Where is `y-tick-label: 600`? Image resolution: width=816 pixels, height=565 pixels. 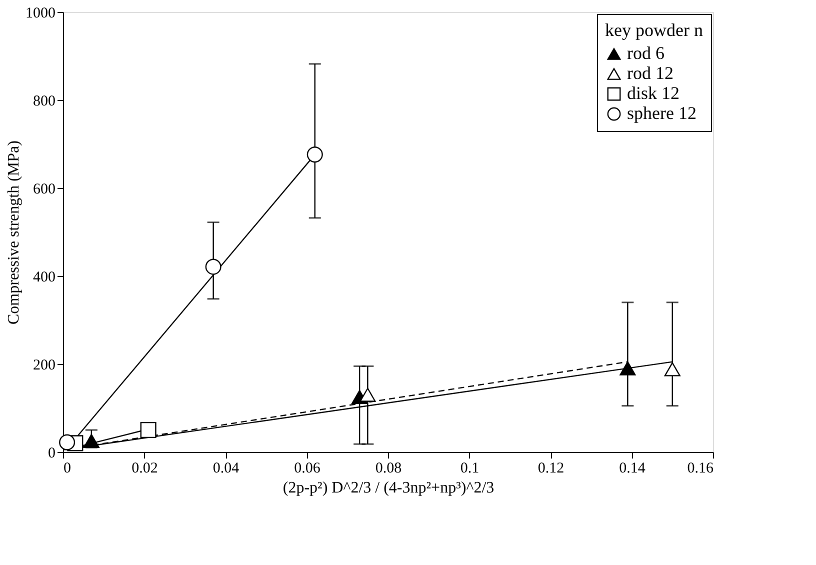
y-tick-label: 600 is located at coordinates (44, 190).